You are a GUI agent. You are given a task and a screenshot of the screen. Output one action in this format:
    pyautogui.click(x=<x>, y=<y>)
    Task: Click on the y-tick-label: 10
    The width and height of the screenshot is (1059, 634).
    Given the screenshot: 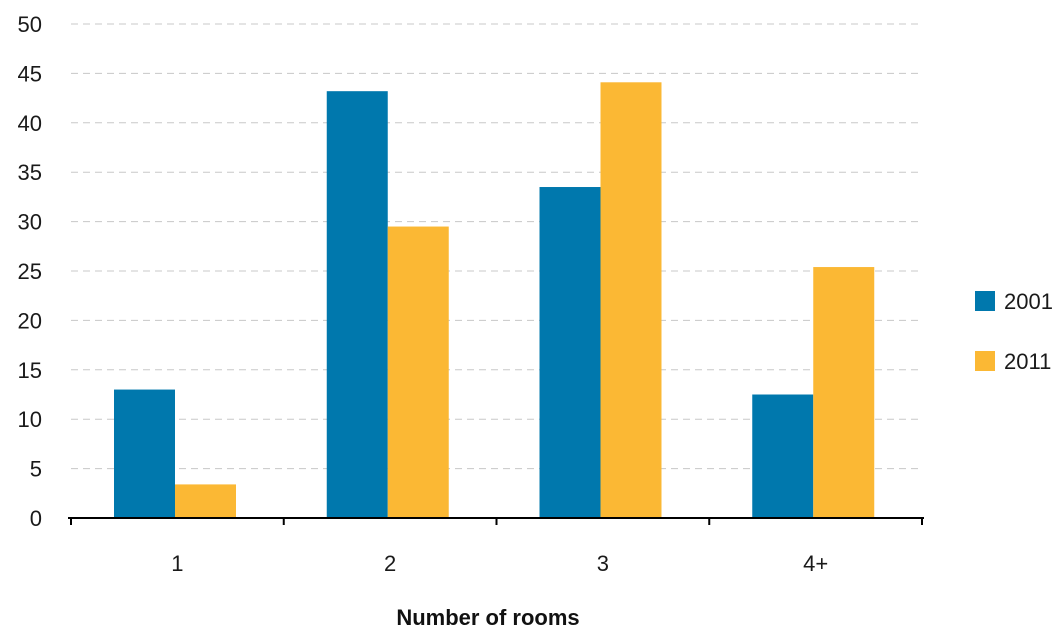 What is the action you would take?
    pyautogui.click(x=30, y=419)
    